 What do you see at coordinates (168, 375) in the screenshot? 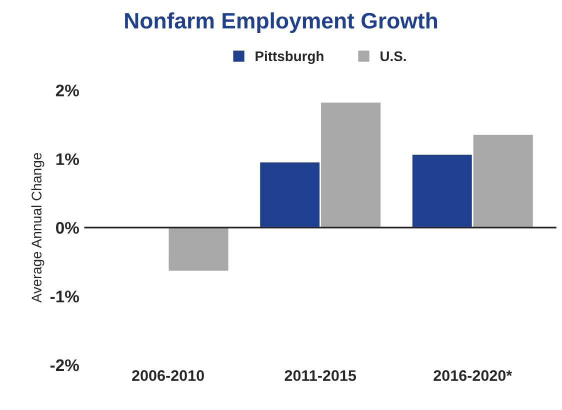
I see `x-tick-label: 2006-2010` at bounding box center [168, 375].